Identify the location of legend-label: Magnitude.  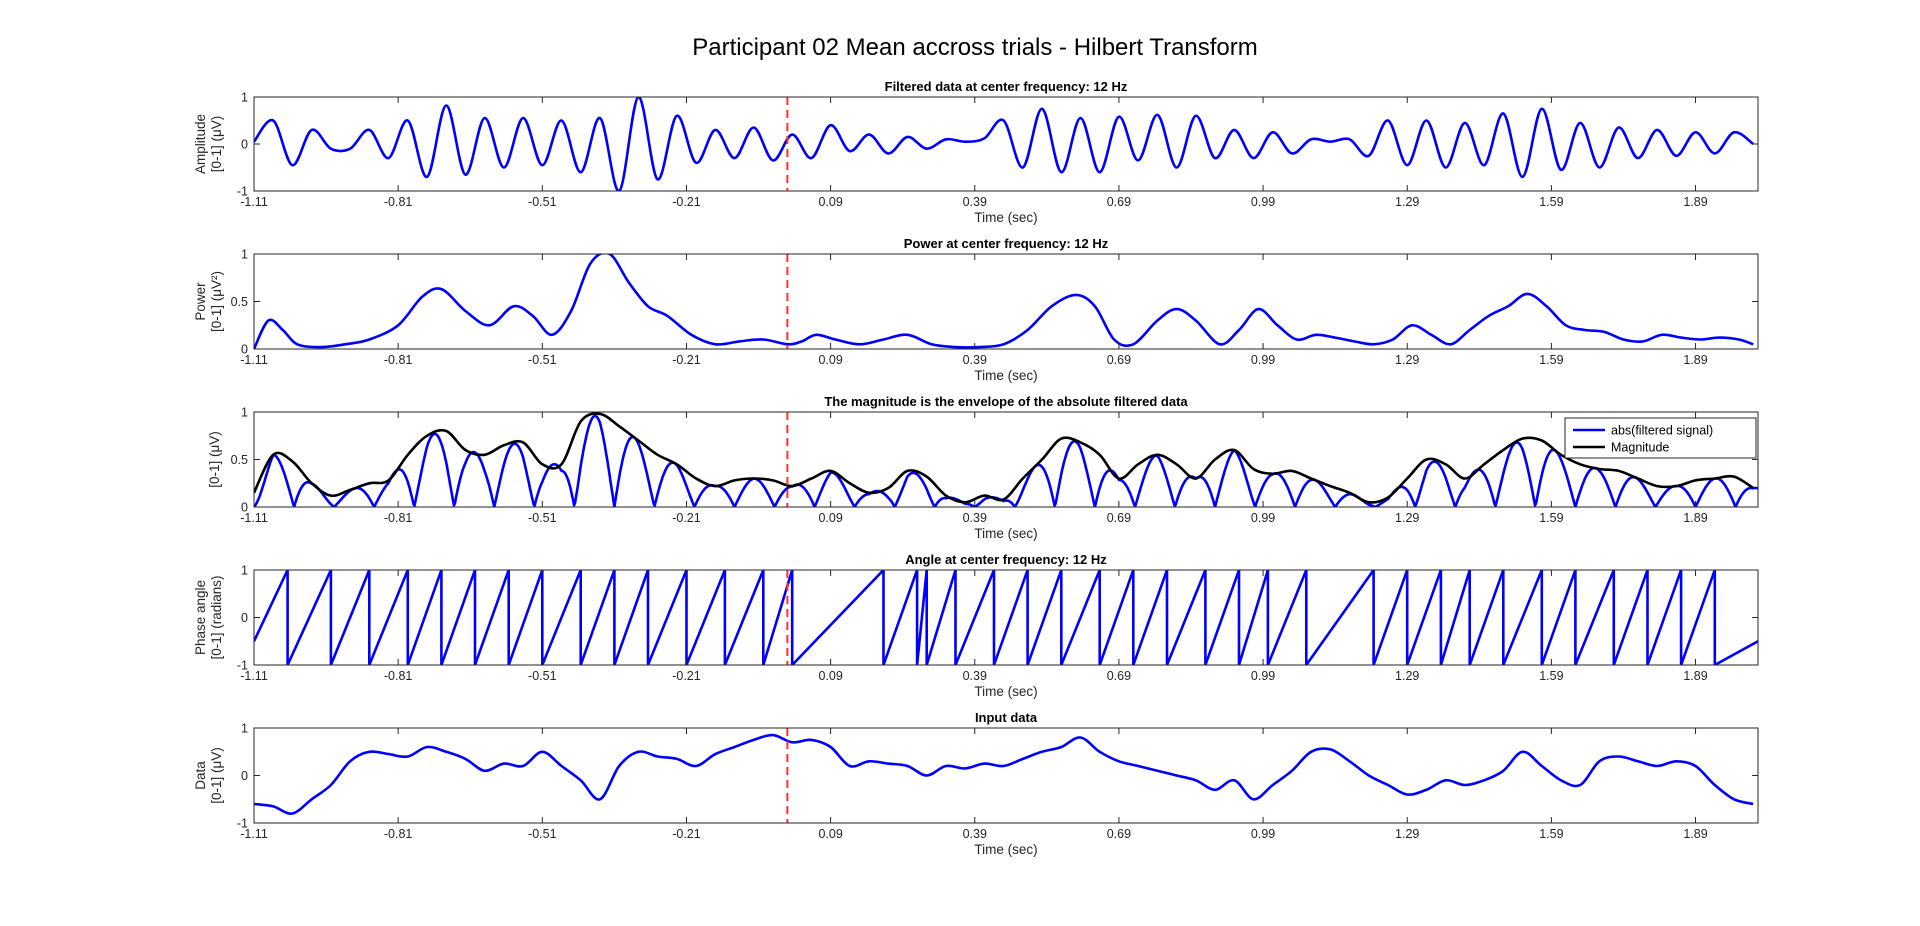
(1640, 448).